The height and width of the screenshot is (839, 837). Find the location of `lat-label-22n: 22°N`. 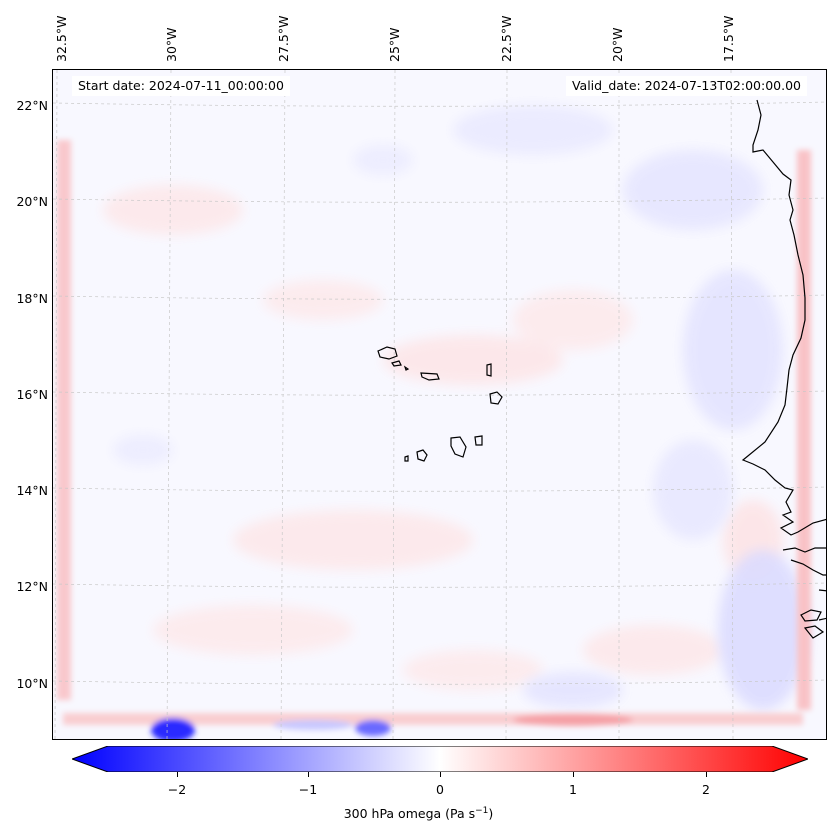

lat-label-22n: 22°N is located at coordinates (32, 105).